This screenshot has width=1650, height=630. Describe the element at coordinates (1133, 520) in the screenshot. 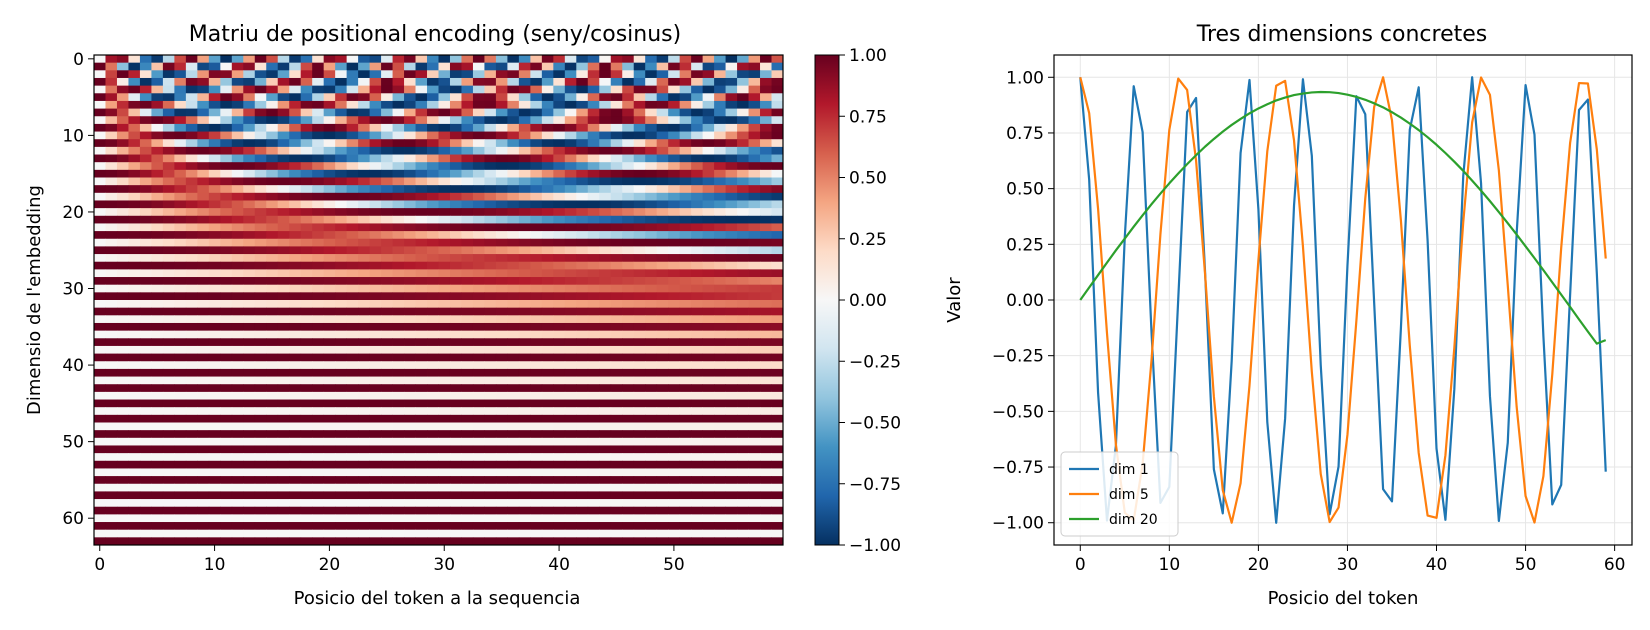

I see `legend-label: dim 20` at that location.